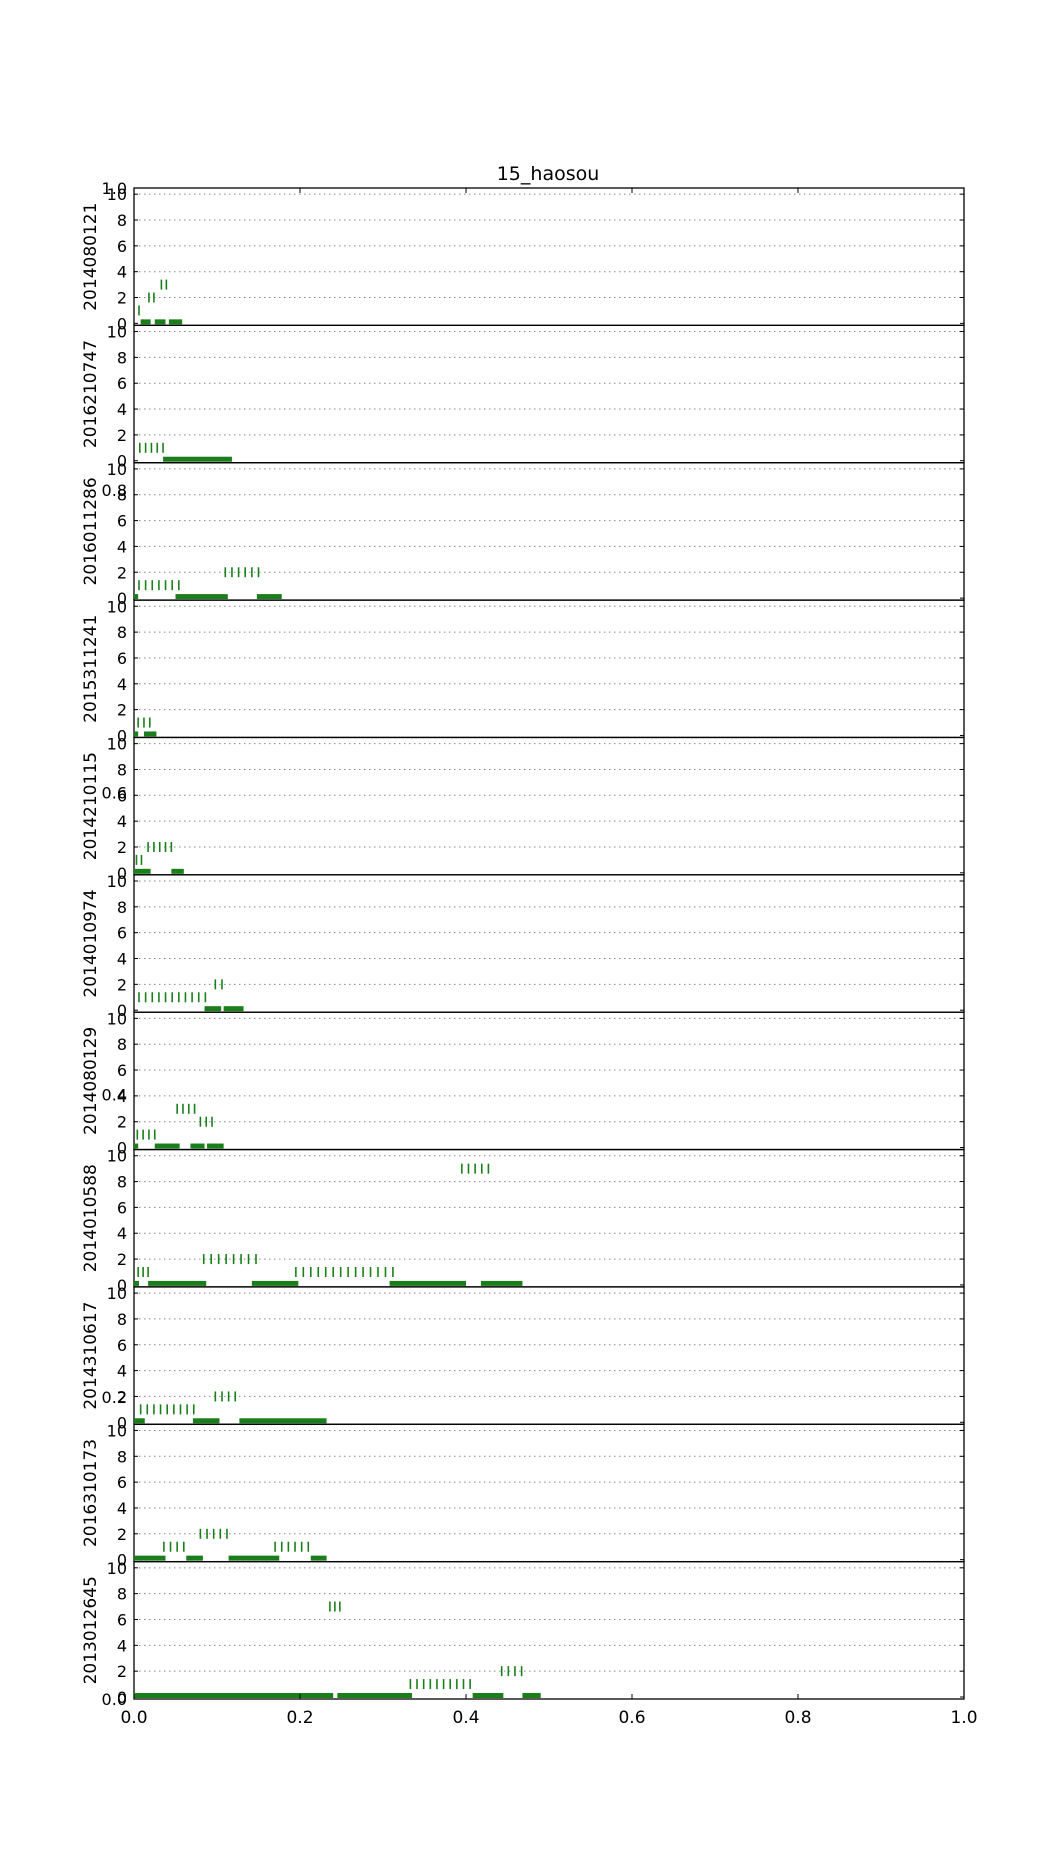 Image resolution: width=1050 pixels, height=1850 pixels. Describe the element at coordinates (91, 943) in the screenshot. I see `panel-label: 2014010974` at that location.